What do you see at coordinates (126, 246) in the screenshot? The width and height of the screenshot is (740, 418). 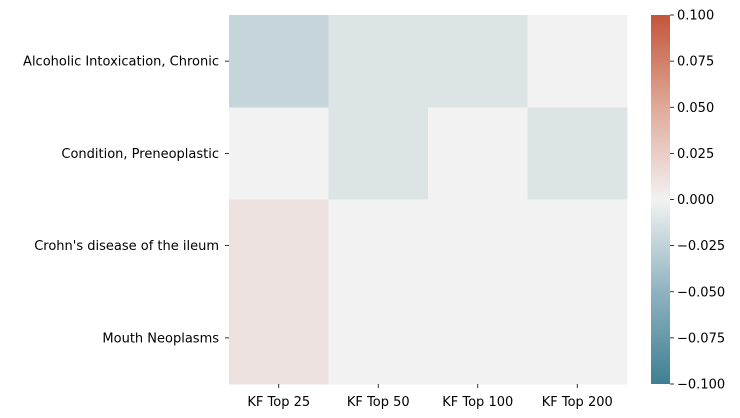 I see `y-tick-label: Crohn's disease of the ileum` at bounding box center [126, 246].